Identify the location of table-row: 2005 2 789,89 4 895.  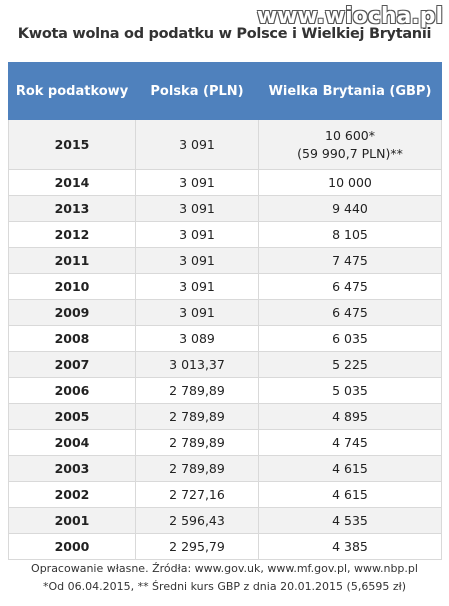
(225, 416).